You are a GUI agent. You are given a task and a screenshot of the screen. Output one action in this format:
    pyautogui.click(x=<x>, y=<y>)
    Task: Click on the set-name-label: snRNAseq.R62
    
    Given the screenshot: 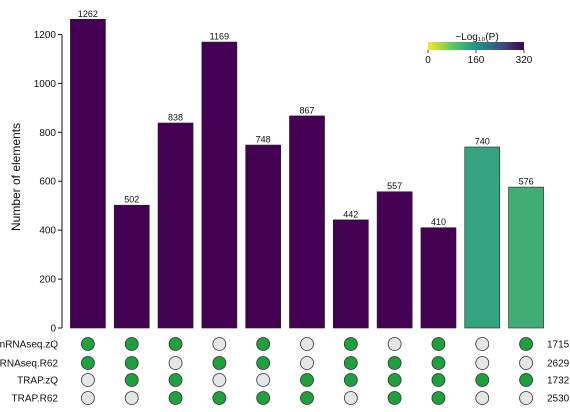 What is the action you would take?
    pyautogui.click(x=29, y=364)
    